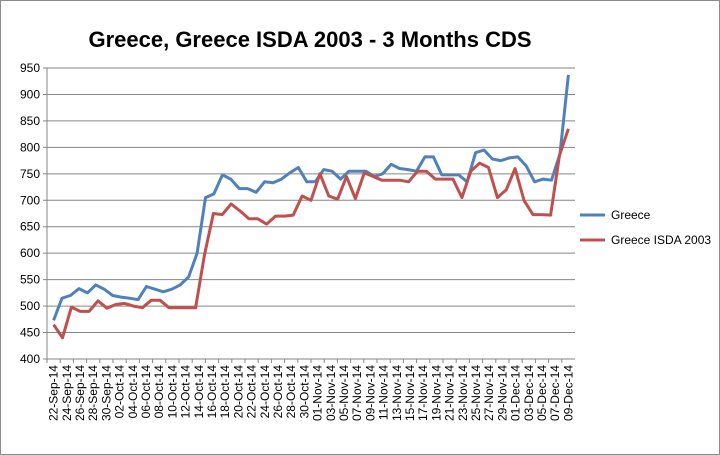 The image size is (720, 455). I want to click on x-tick-label: 01-Nov-14, so click(318, 393).